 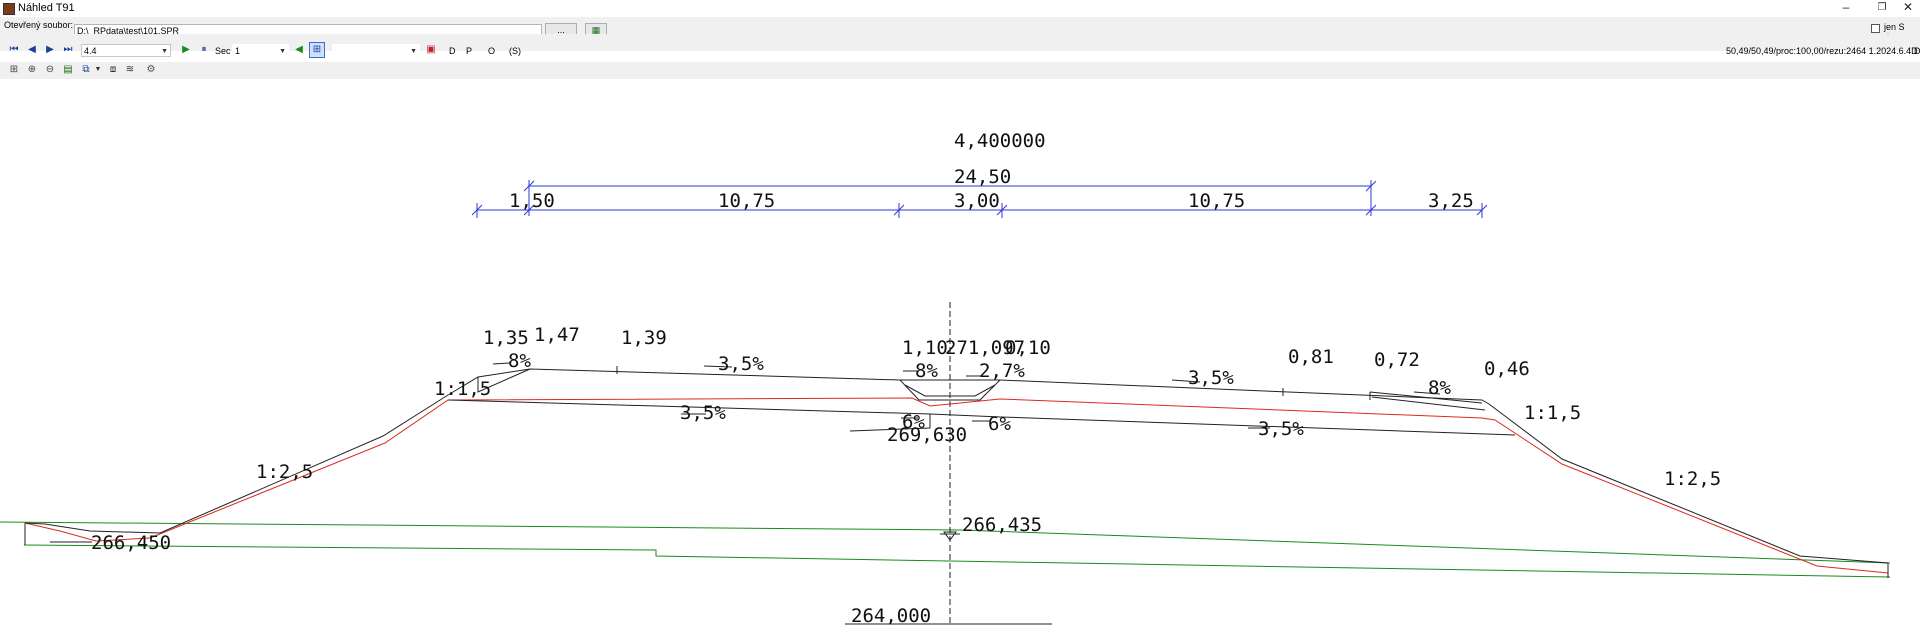 I want to click on sec-combo: 1 ▼, so click(x=260, y=50).